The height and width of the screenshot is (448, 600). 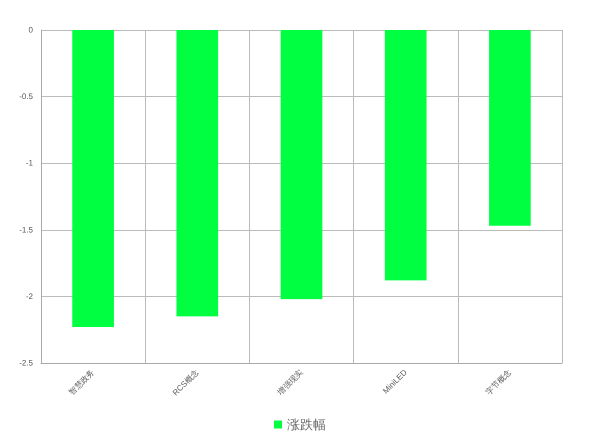 What do you see at coordinates (26, 229) in the screenshot?
I see `y-tick-label: -1.5` at bounding box center [26, 229].